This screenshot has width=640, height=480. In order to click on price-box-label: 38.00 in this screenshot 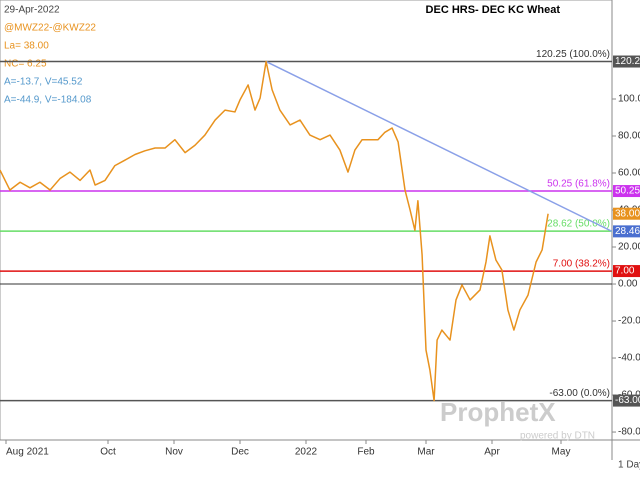, I will do `click(627, 213)`.